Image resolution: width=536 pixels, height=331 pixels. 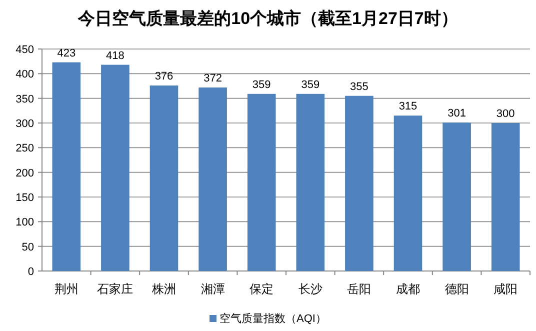 I want to click on y-tick-label: 250, so click(x=25, y=148).